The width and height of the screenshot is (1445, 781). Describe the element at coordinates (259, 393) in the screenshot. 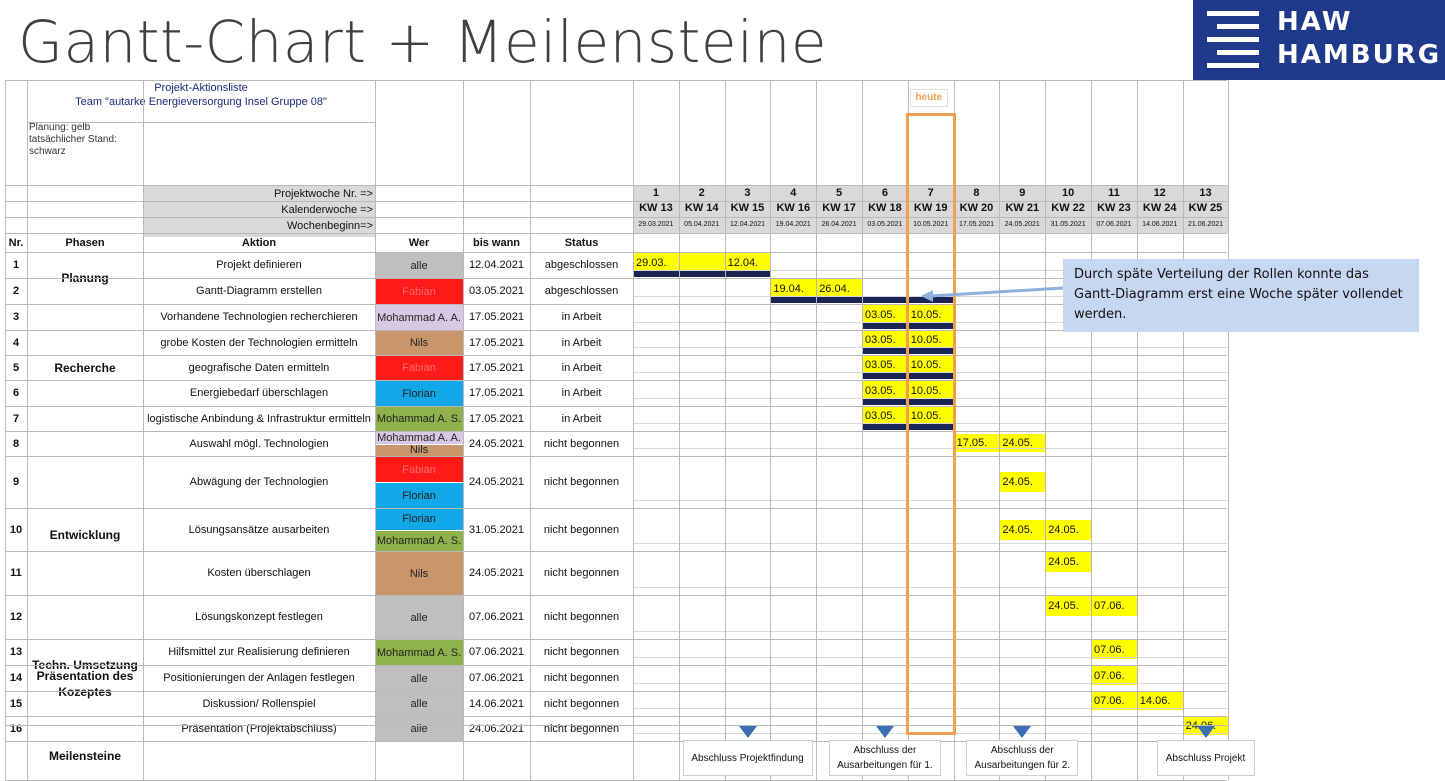

I see `row-aktion: Energiebedarf überschlagen` at that location.